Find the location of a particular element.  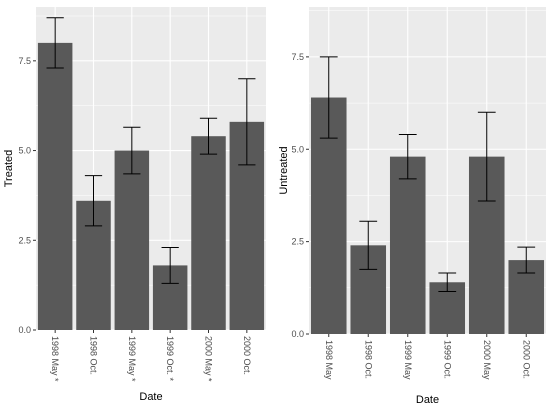

x-tick-label: 1999 Oct. * is located at coordinates (170, 359).